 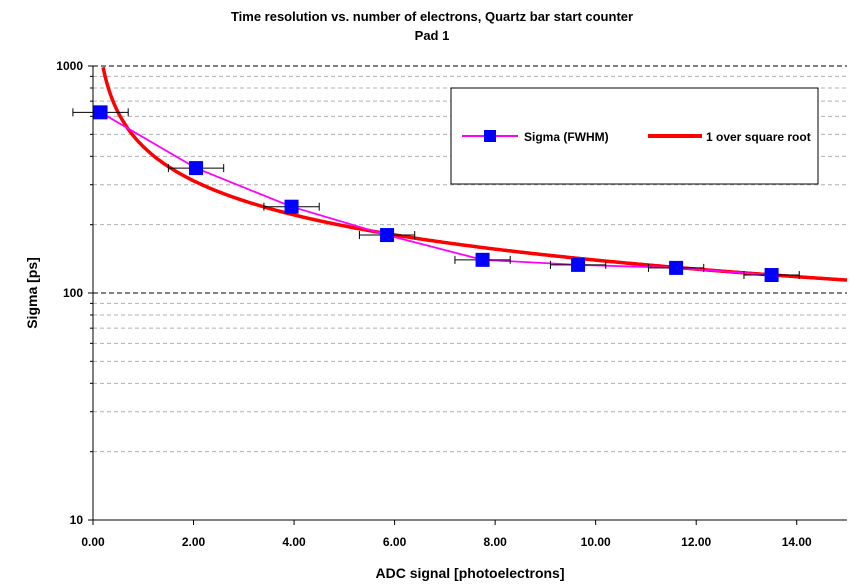 What do you see at coordinates (69, 66) in the screenshot?
I see `y-tick-label: 1000` at bounding box center [69, 66].